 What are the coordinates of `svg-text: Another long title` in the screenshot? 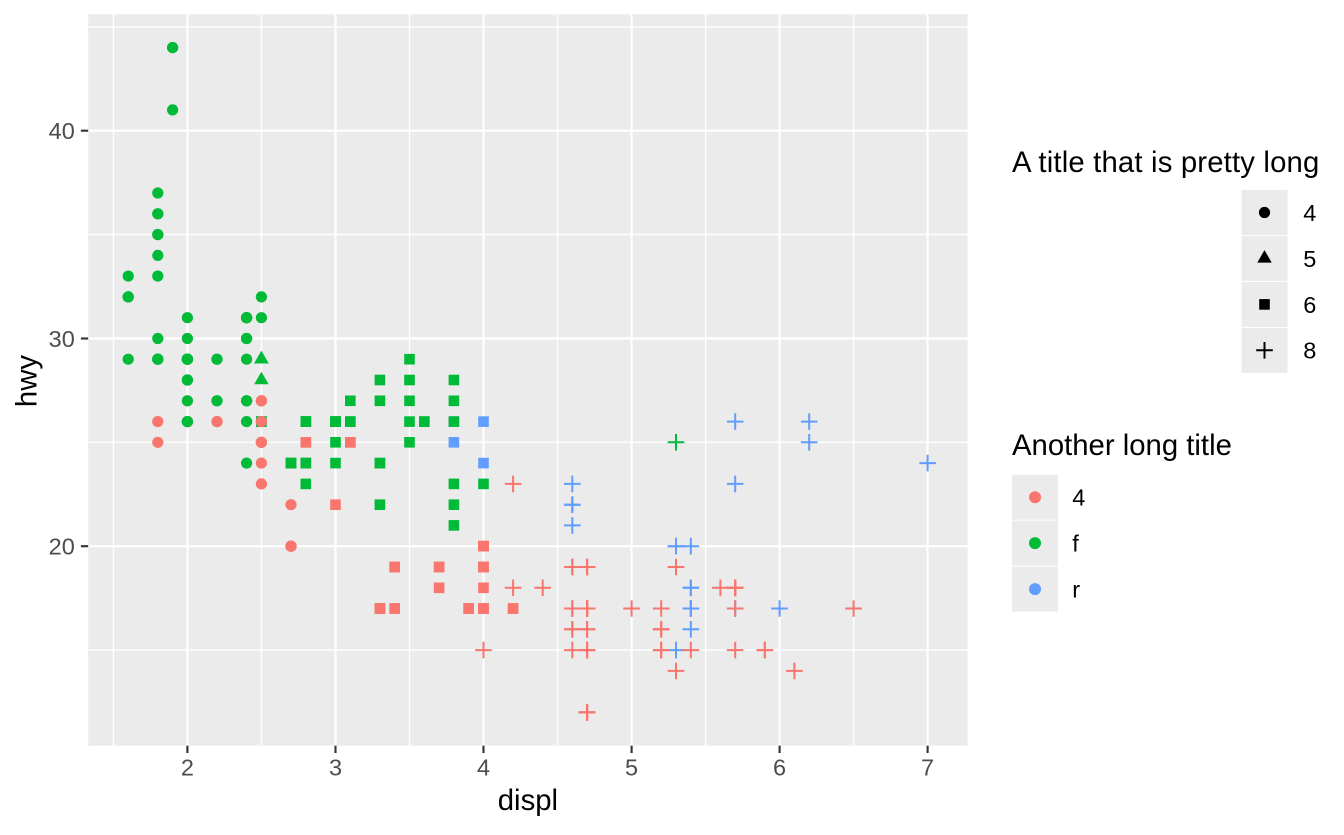 It's located at (1122, 445).